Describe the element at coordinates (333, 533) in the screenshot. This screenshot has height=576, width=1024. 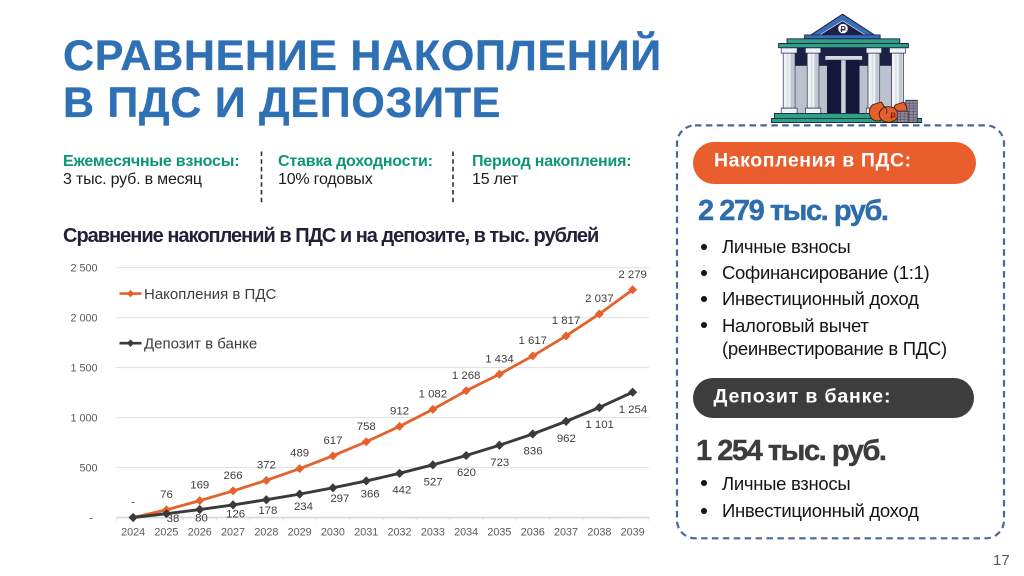
I see `svg-text: 2030` at that location.